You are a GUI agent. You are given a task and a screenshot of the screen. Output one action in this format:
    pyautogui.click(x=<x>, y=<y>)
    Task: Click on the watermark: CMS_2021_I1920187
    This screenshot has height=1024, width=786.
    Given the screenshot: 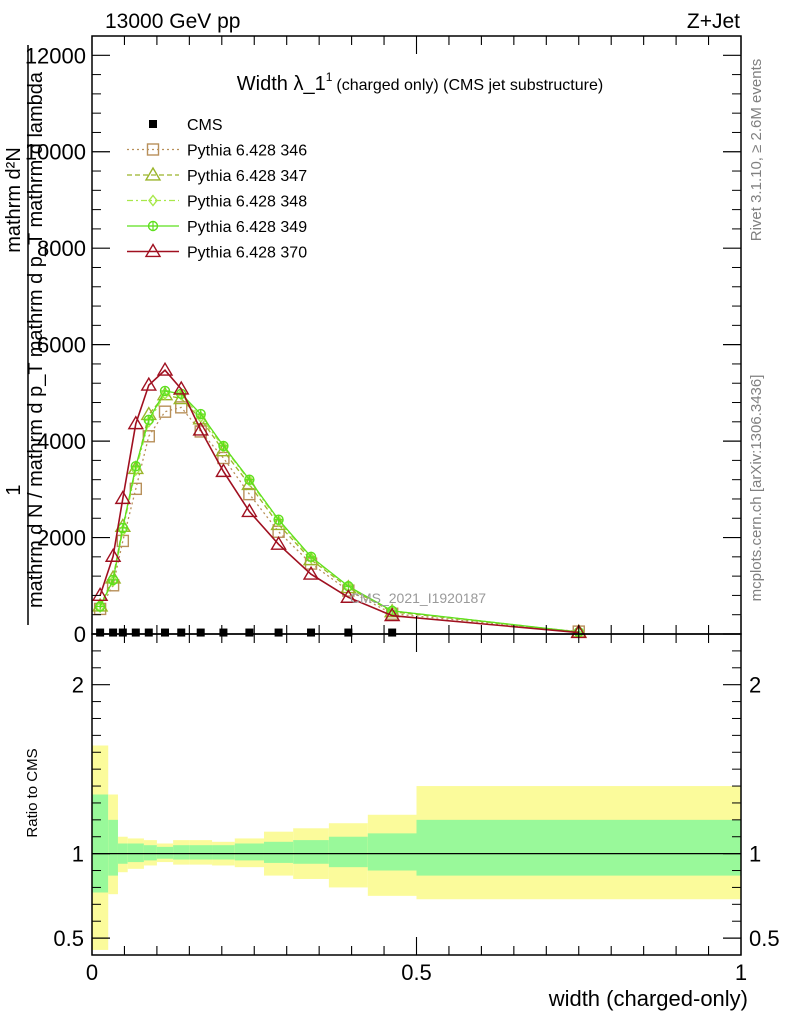 What is the action you would take?
    pyautogui.click(x=418, y=598)
    